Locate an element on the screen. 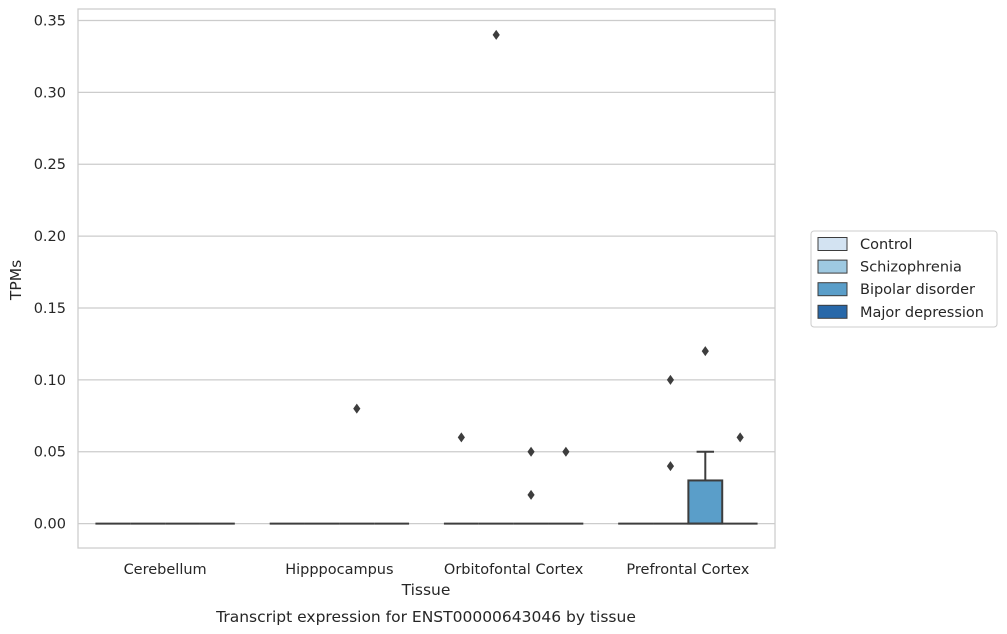  y-tick-label: 0.30 is located at coordinates (50, 93).